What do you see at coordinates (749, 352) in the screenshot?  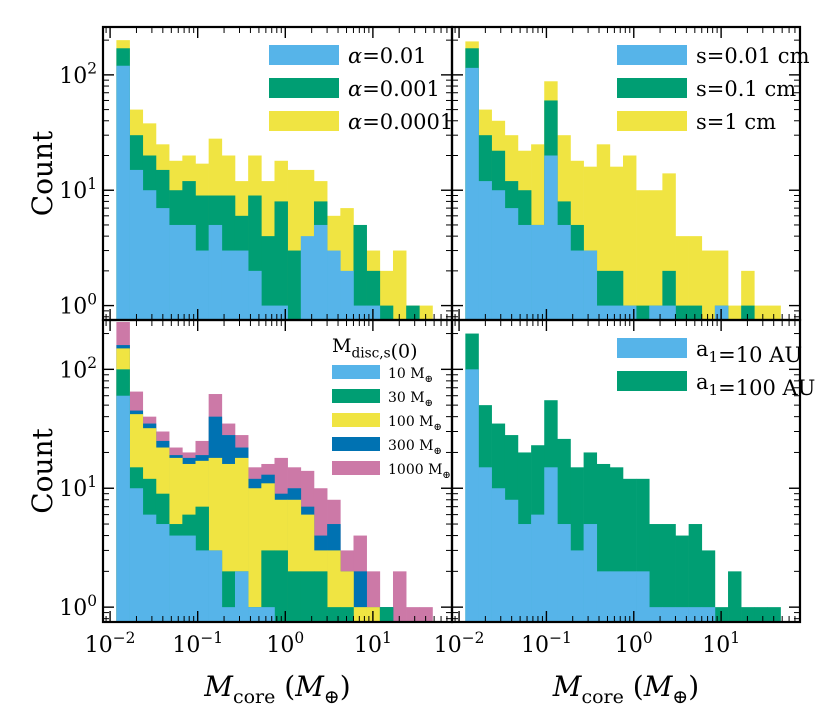 I see `legend-label: a1=10 AU` at bounding box center [749, 352].